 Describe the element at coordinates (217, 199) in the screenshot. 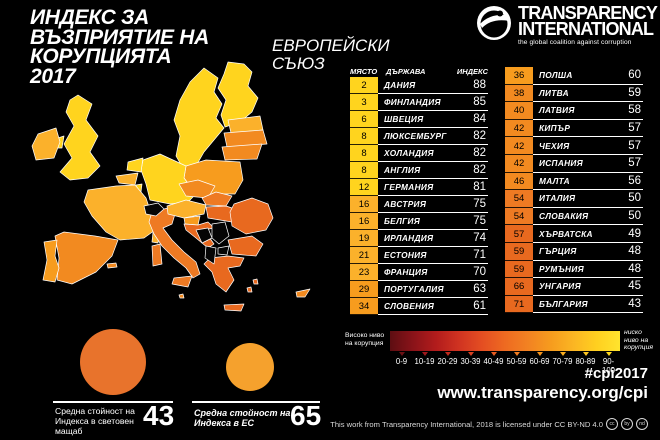

I see `country-slovakia` at that location.